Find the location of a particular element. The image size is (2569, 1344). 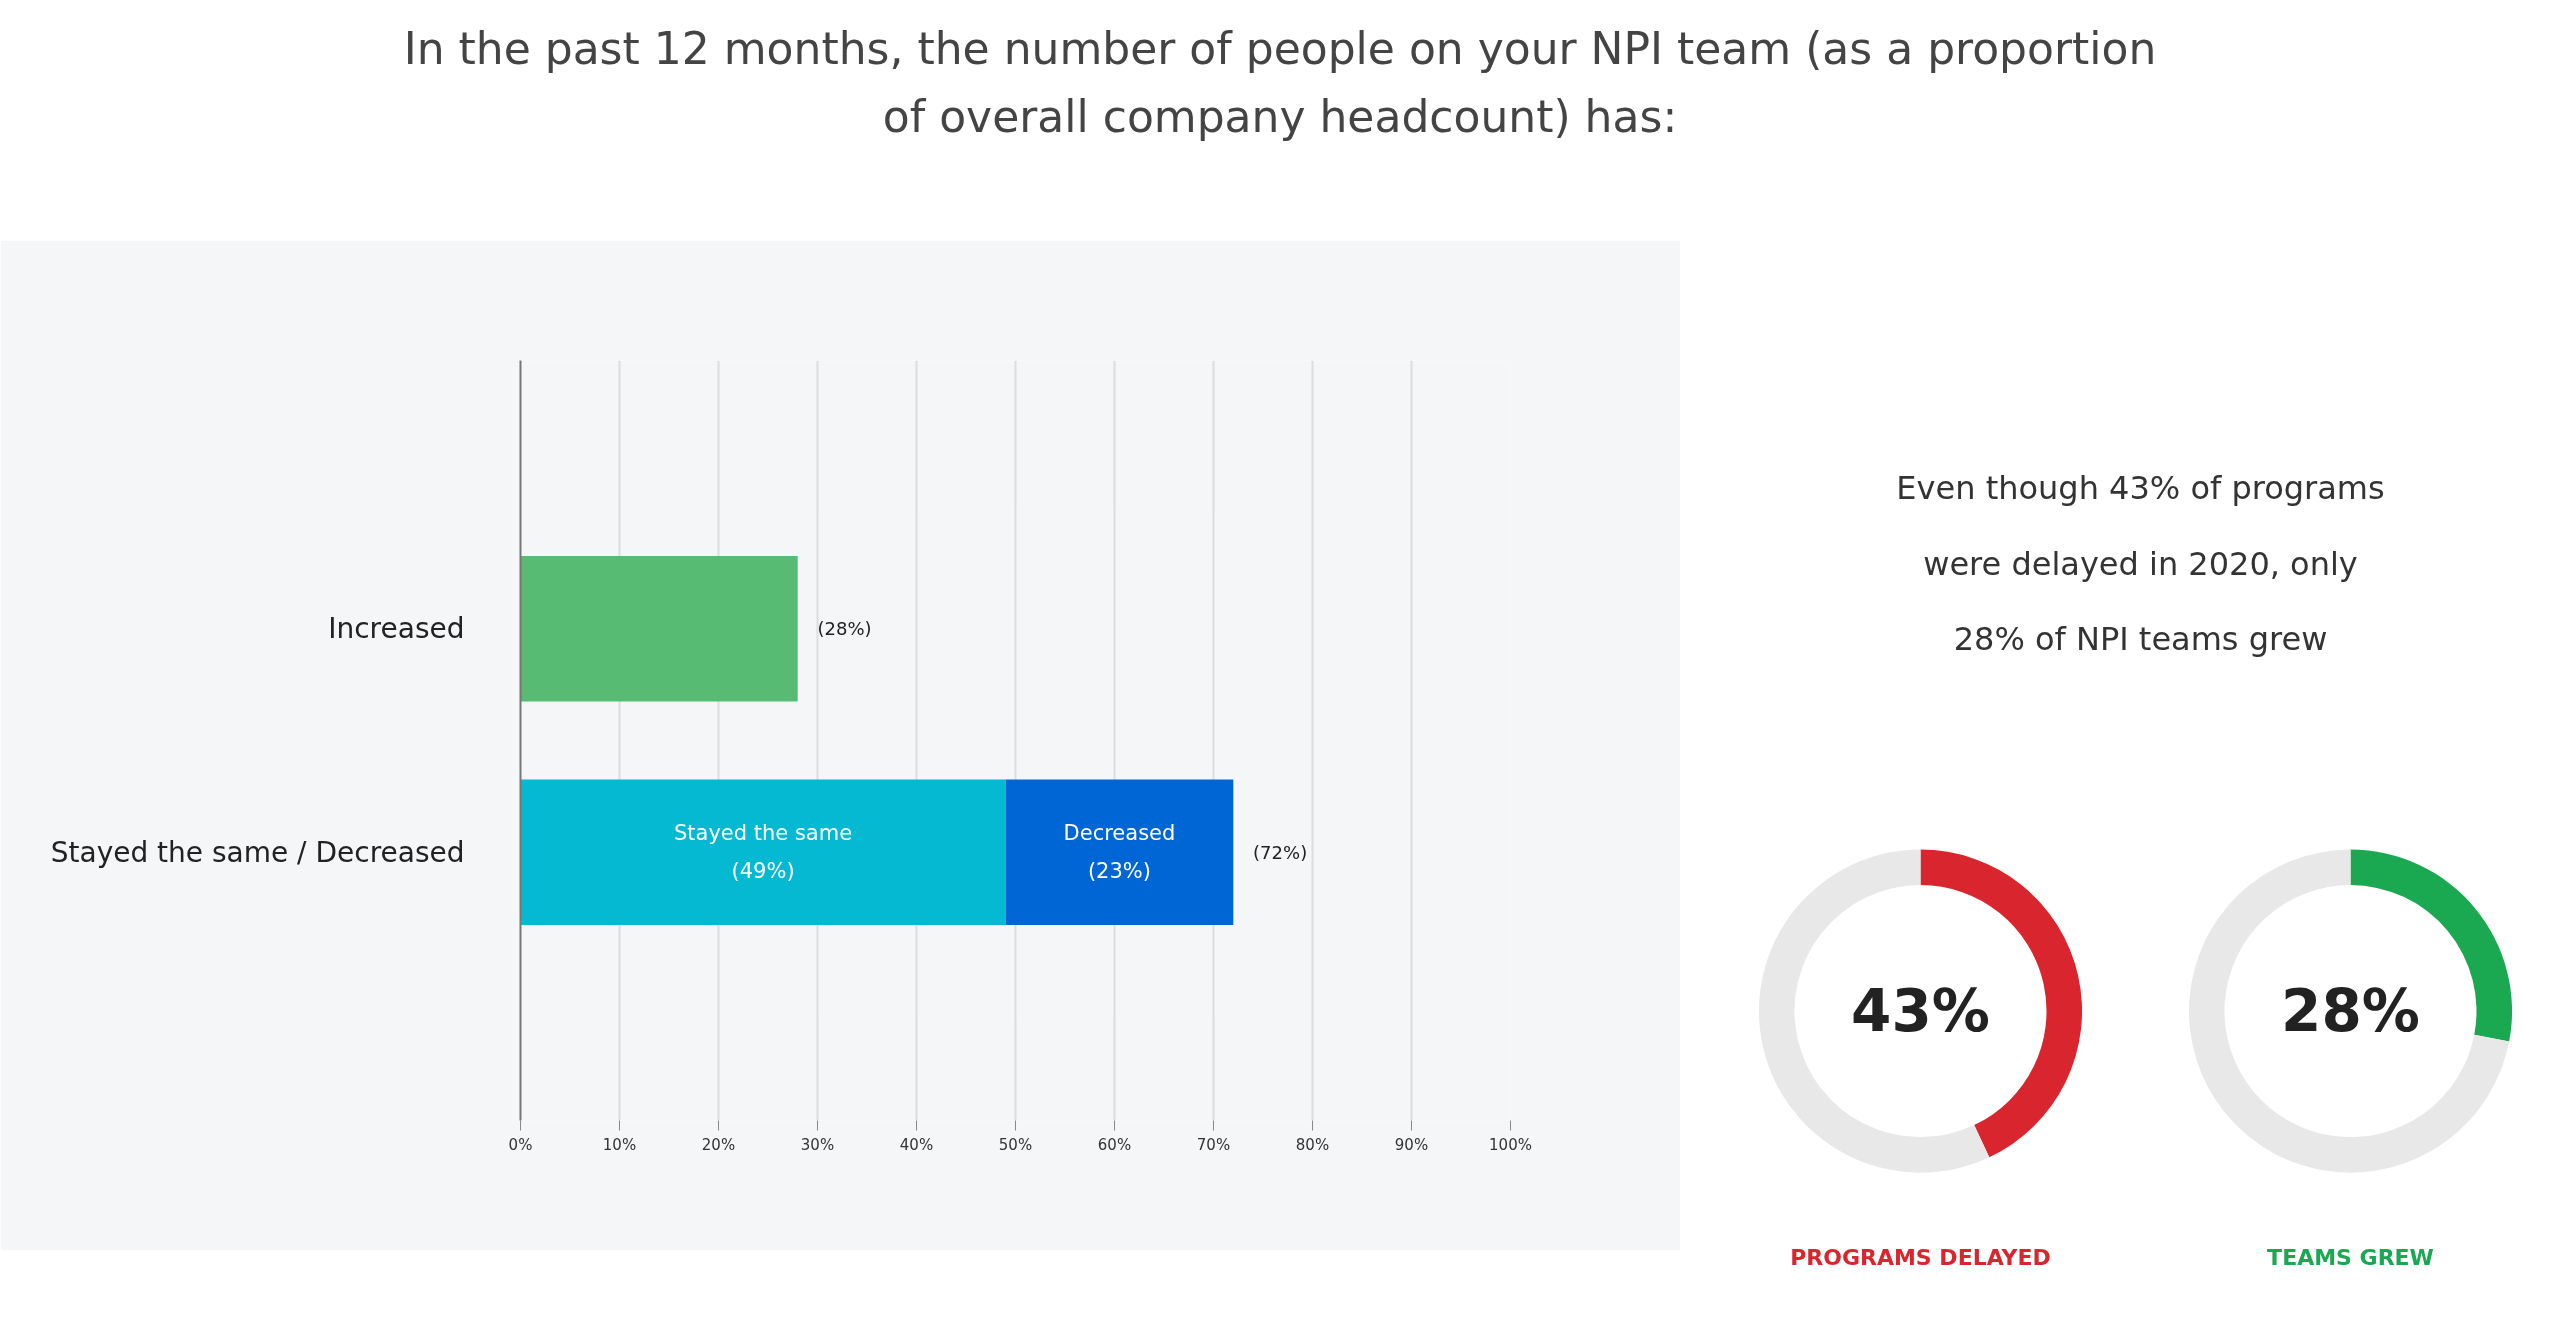

text: TEAMS GREW is located at coordinates (2350, 1257).